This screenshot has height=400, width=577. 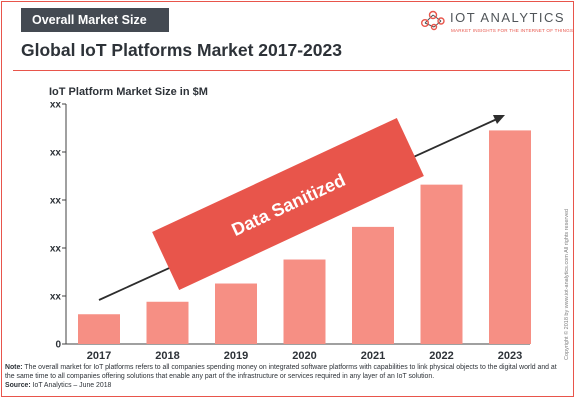 What do you see at coordinates (71, 386) in the screenshot?
I see `source-text: IoT Analytics – June 2018` at bounding box center [71, 386].